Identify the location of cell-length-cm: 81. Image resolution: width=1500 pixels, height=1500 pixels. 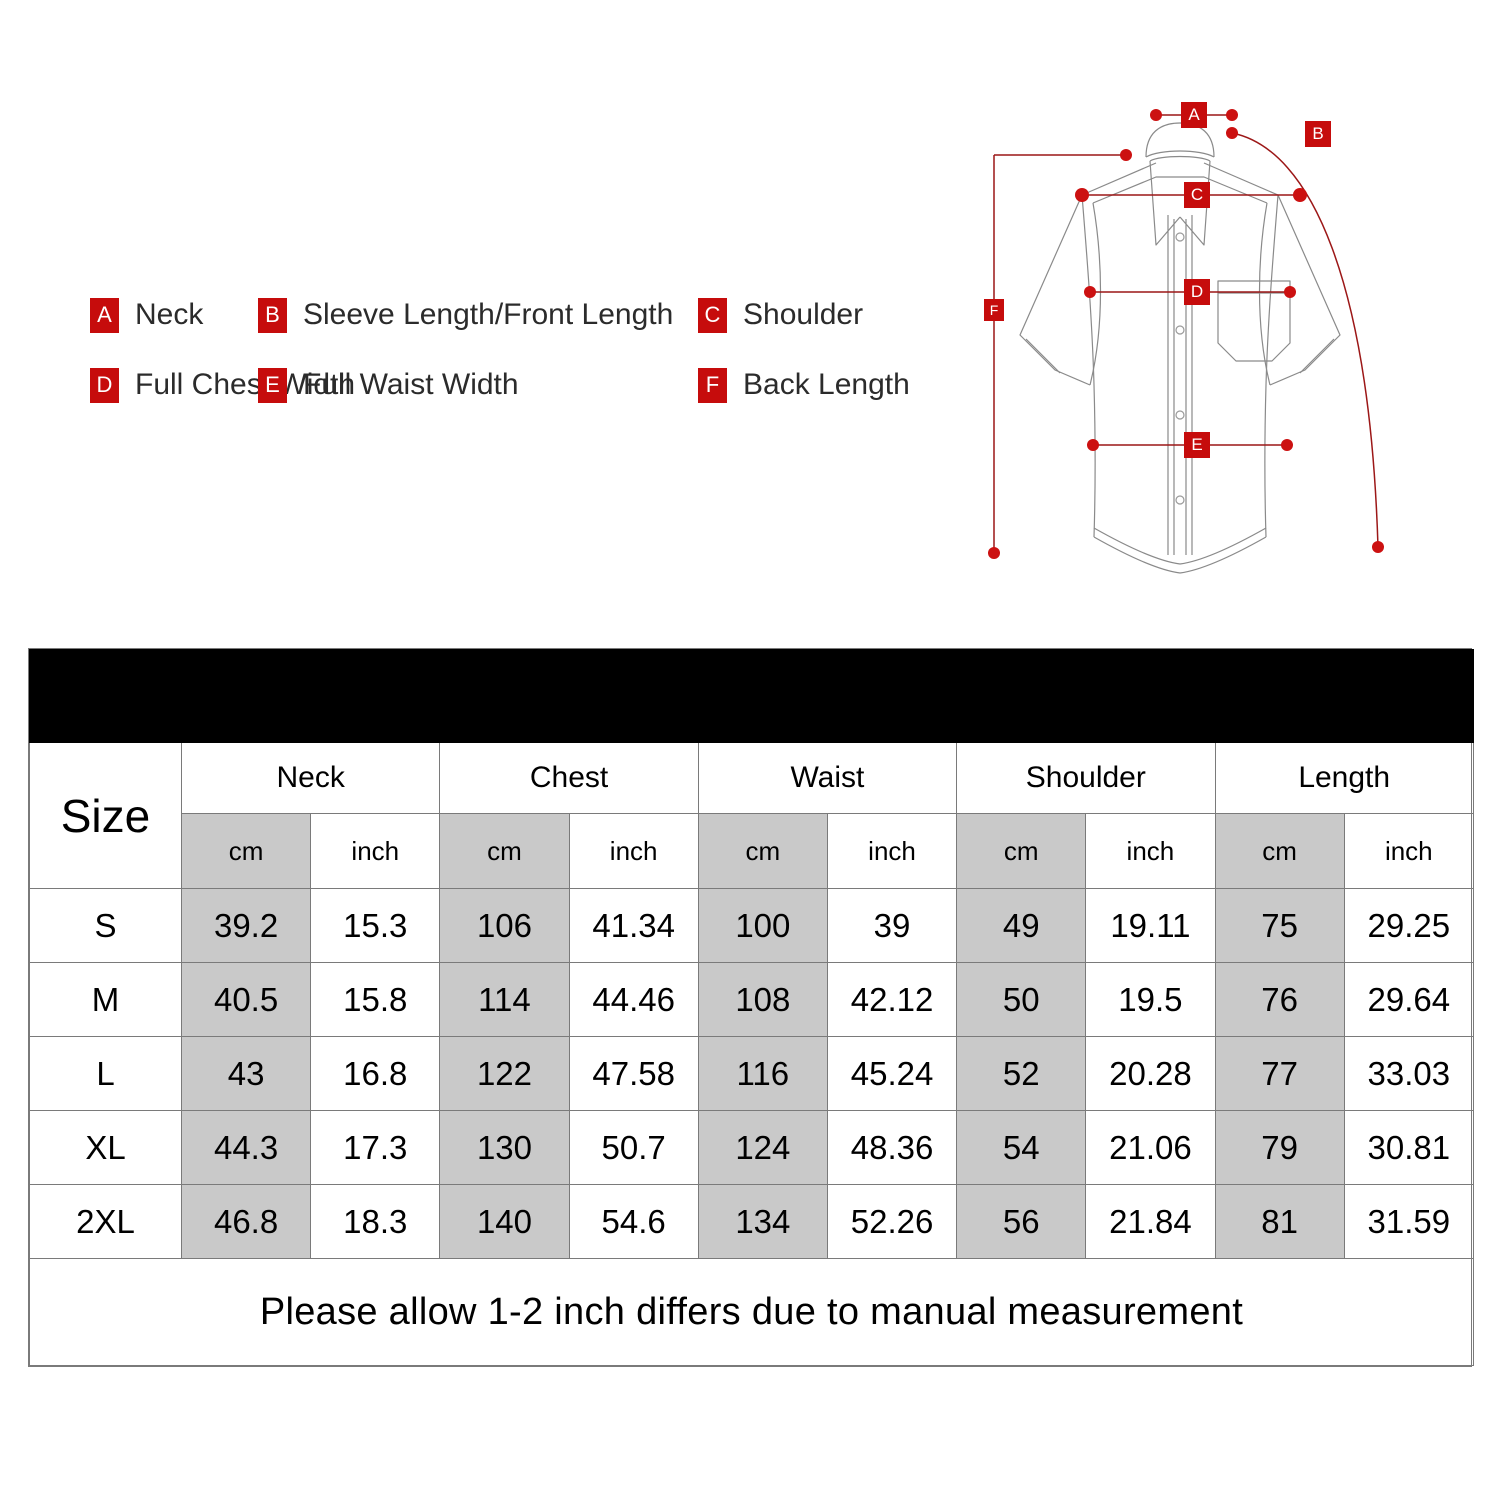
(1279, 1221).